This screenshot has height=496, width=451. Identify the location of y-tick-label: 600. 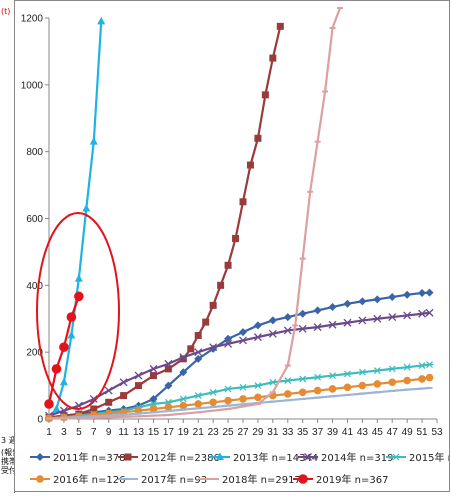
(34, 219).